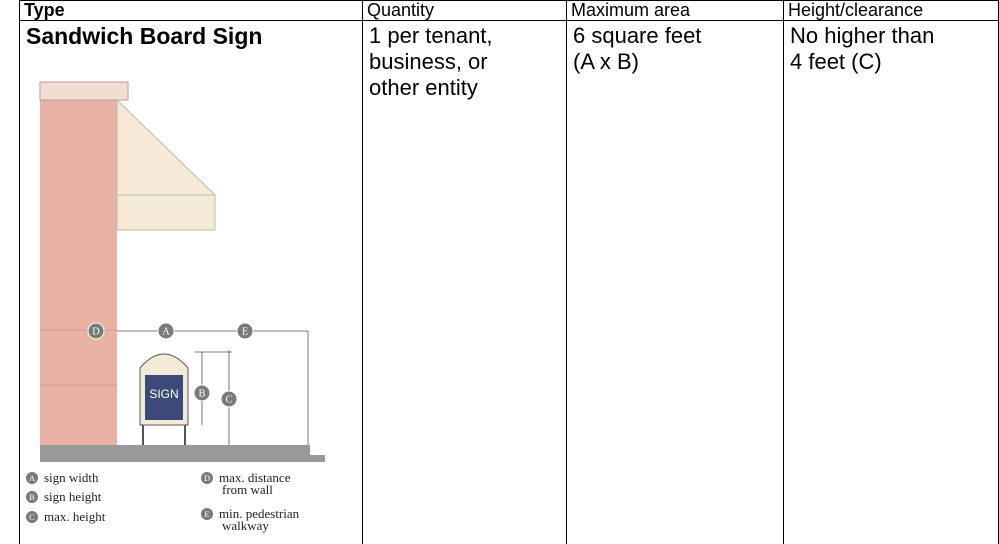  I want to click on cell-line: Sandwich Board Sign, so click(144, 36).